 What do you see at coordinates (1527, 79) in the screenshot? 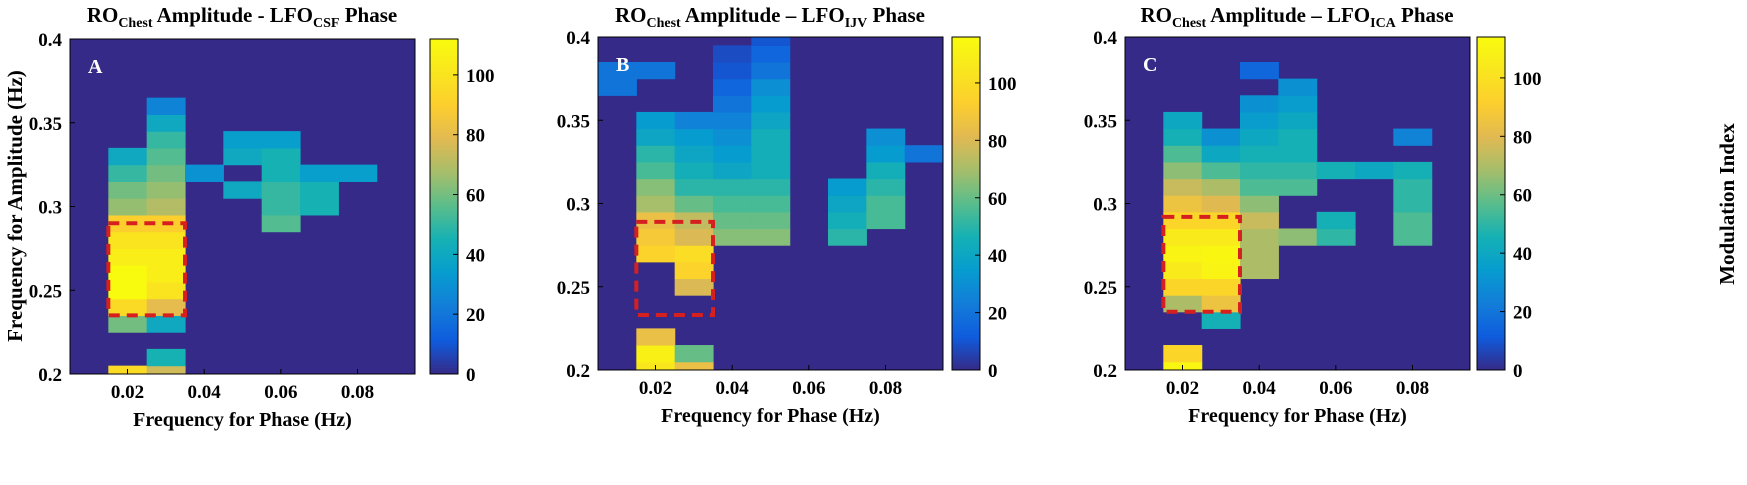
I see `colorbar-tick-label: 100` at bounding box center [1527, 79].